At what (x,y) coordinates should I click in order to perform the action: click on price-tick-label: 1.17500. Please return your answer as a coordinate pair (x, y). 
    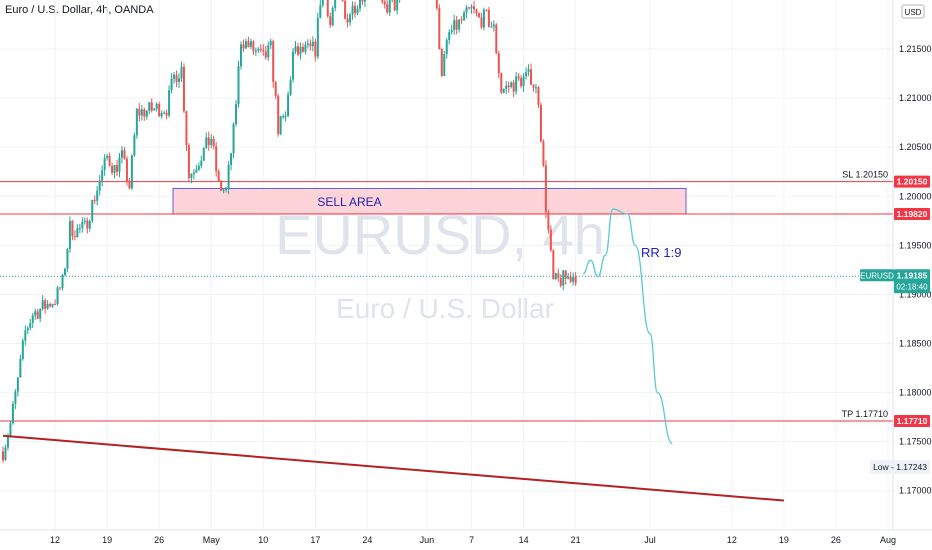
    Looking at the image, I should click on (915, 442).